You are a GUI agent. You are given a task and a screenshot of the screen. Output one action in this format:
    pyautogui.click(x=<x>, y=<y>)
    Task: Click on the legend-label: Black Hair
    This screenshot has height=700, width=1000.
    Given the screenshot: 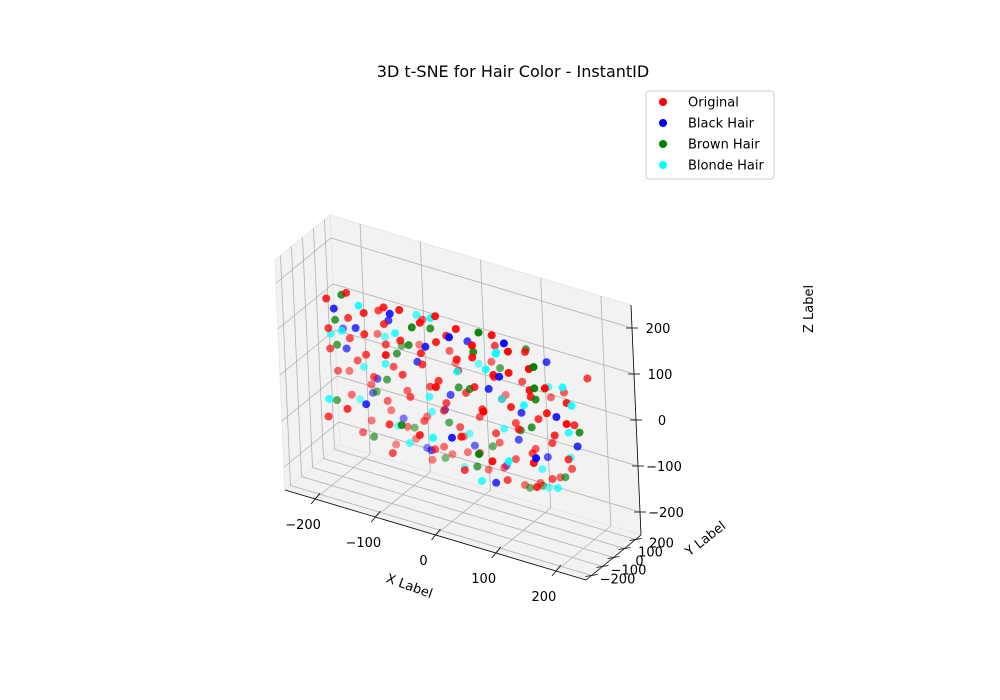 What is the action you would take?
    pyautogui.click(x=721, y=124)
    